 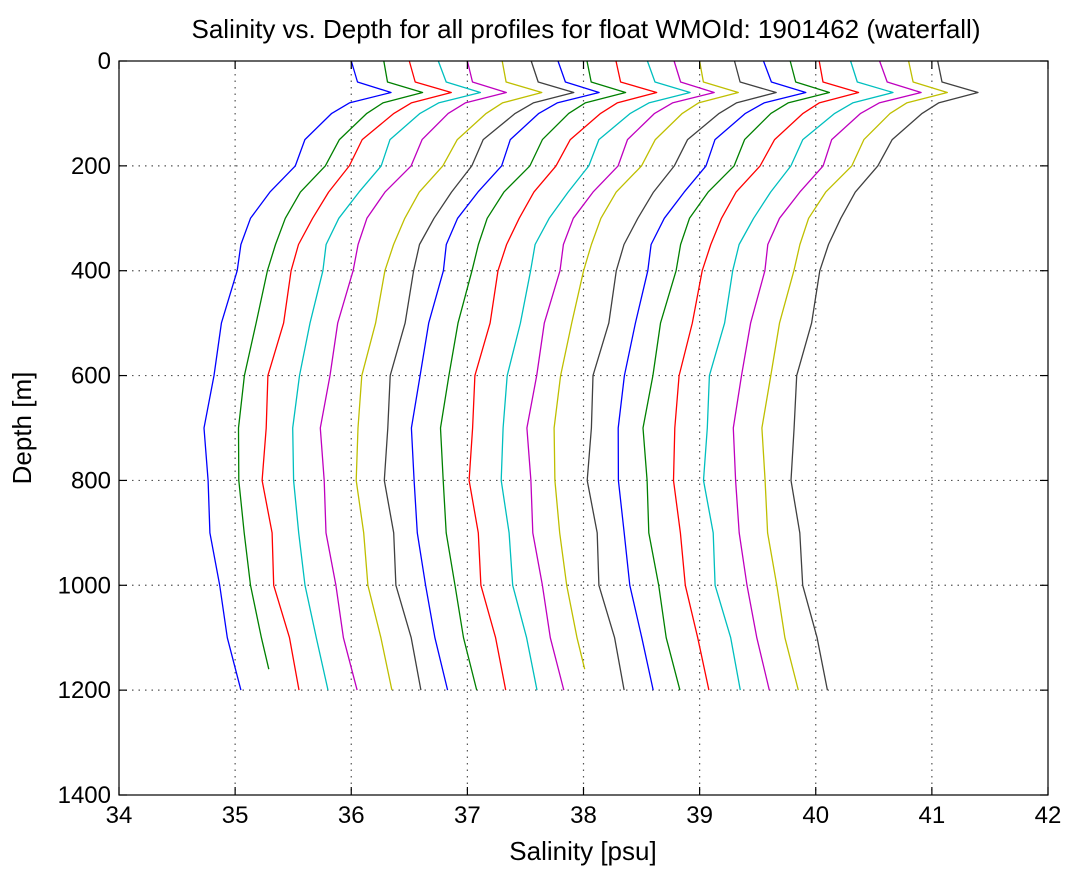 I want to click on y-tick-label: 1400, so click(x=84, y=795).